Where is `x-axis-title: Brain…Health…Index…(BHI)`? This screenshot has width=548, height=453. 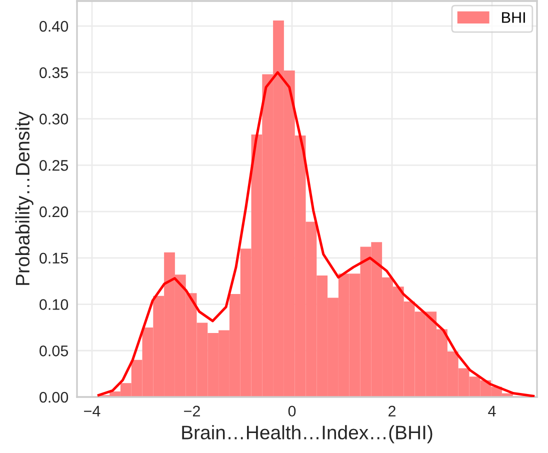
x-axis-title: Brain…Health…Index…(BHI) is located at coordinates (307, 434).